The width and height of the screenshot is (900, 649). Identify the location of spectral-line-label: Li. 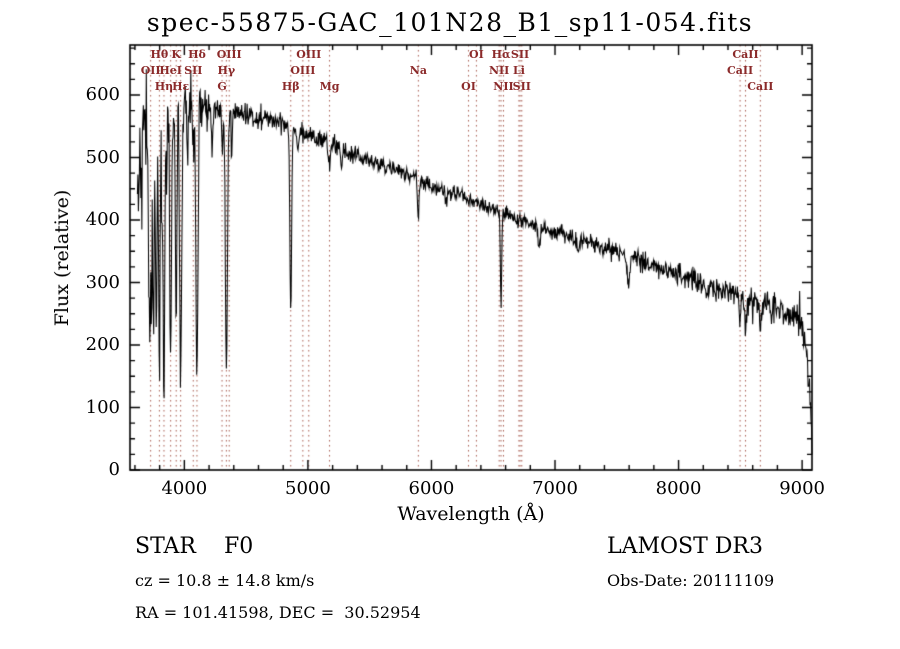
(518, 70).